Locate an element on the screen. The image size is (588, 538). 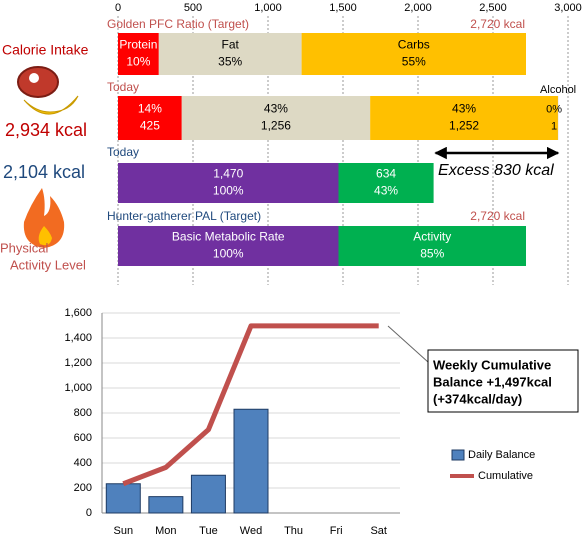
segment-label: 10% is located at coordinates (138, 62).